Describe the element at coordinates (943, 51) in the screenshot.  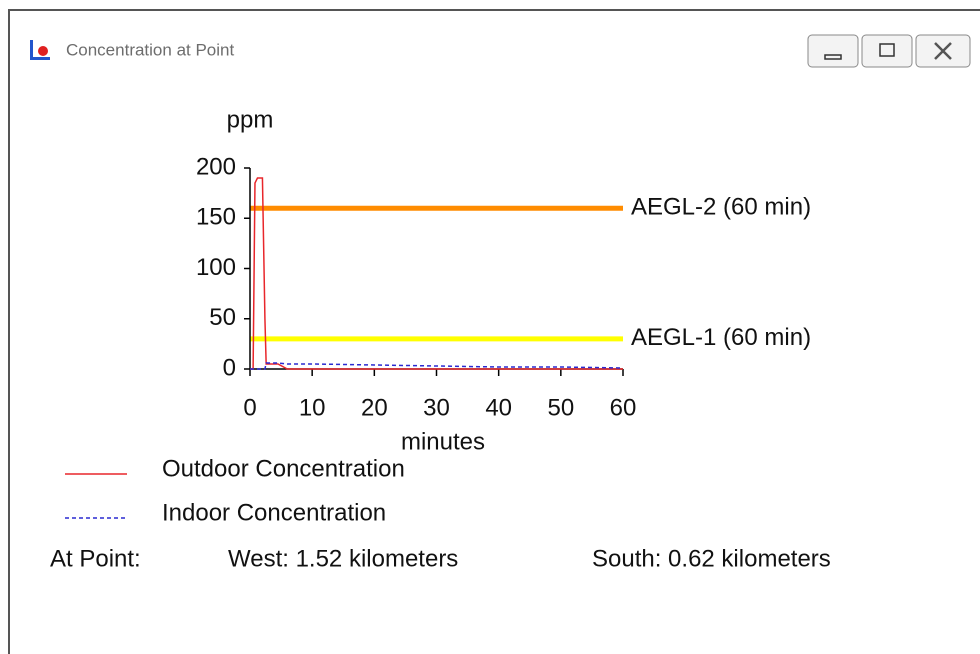
I see `close-button` at that location.